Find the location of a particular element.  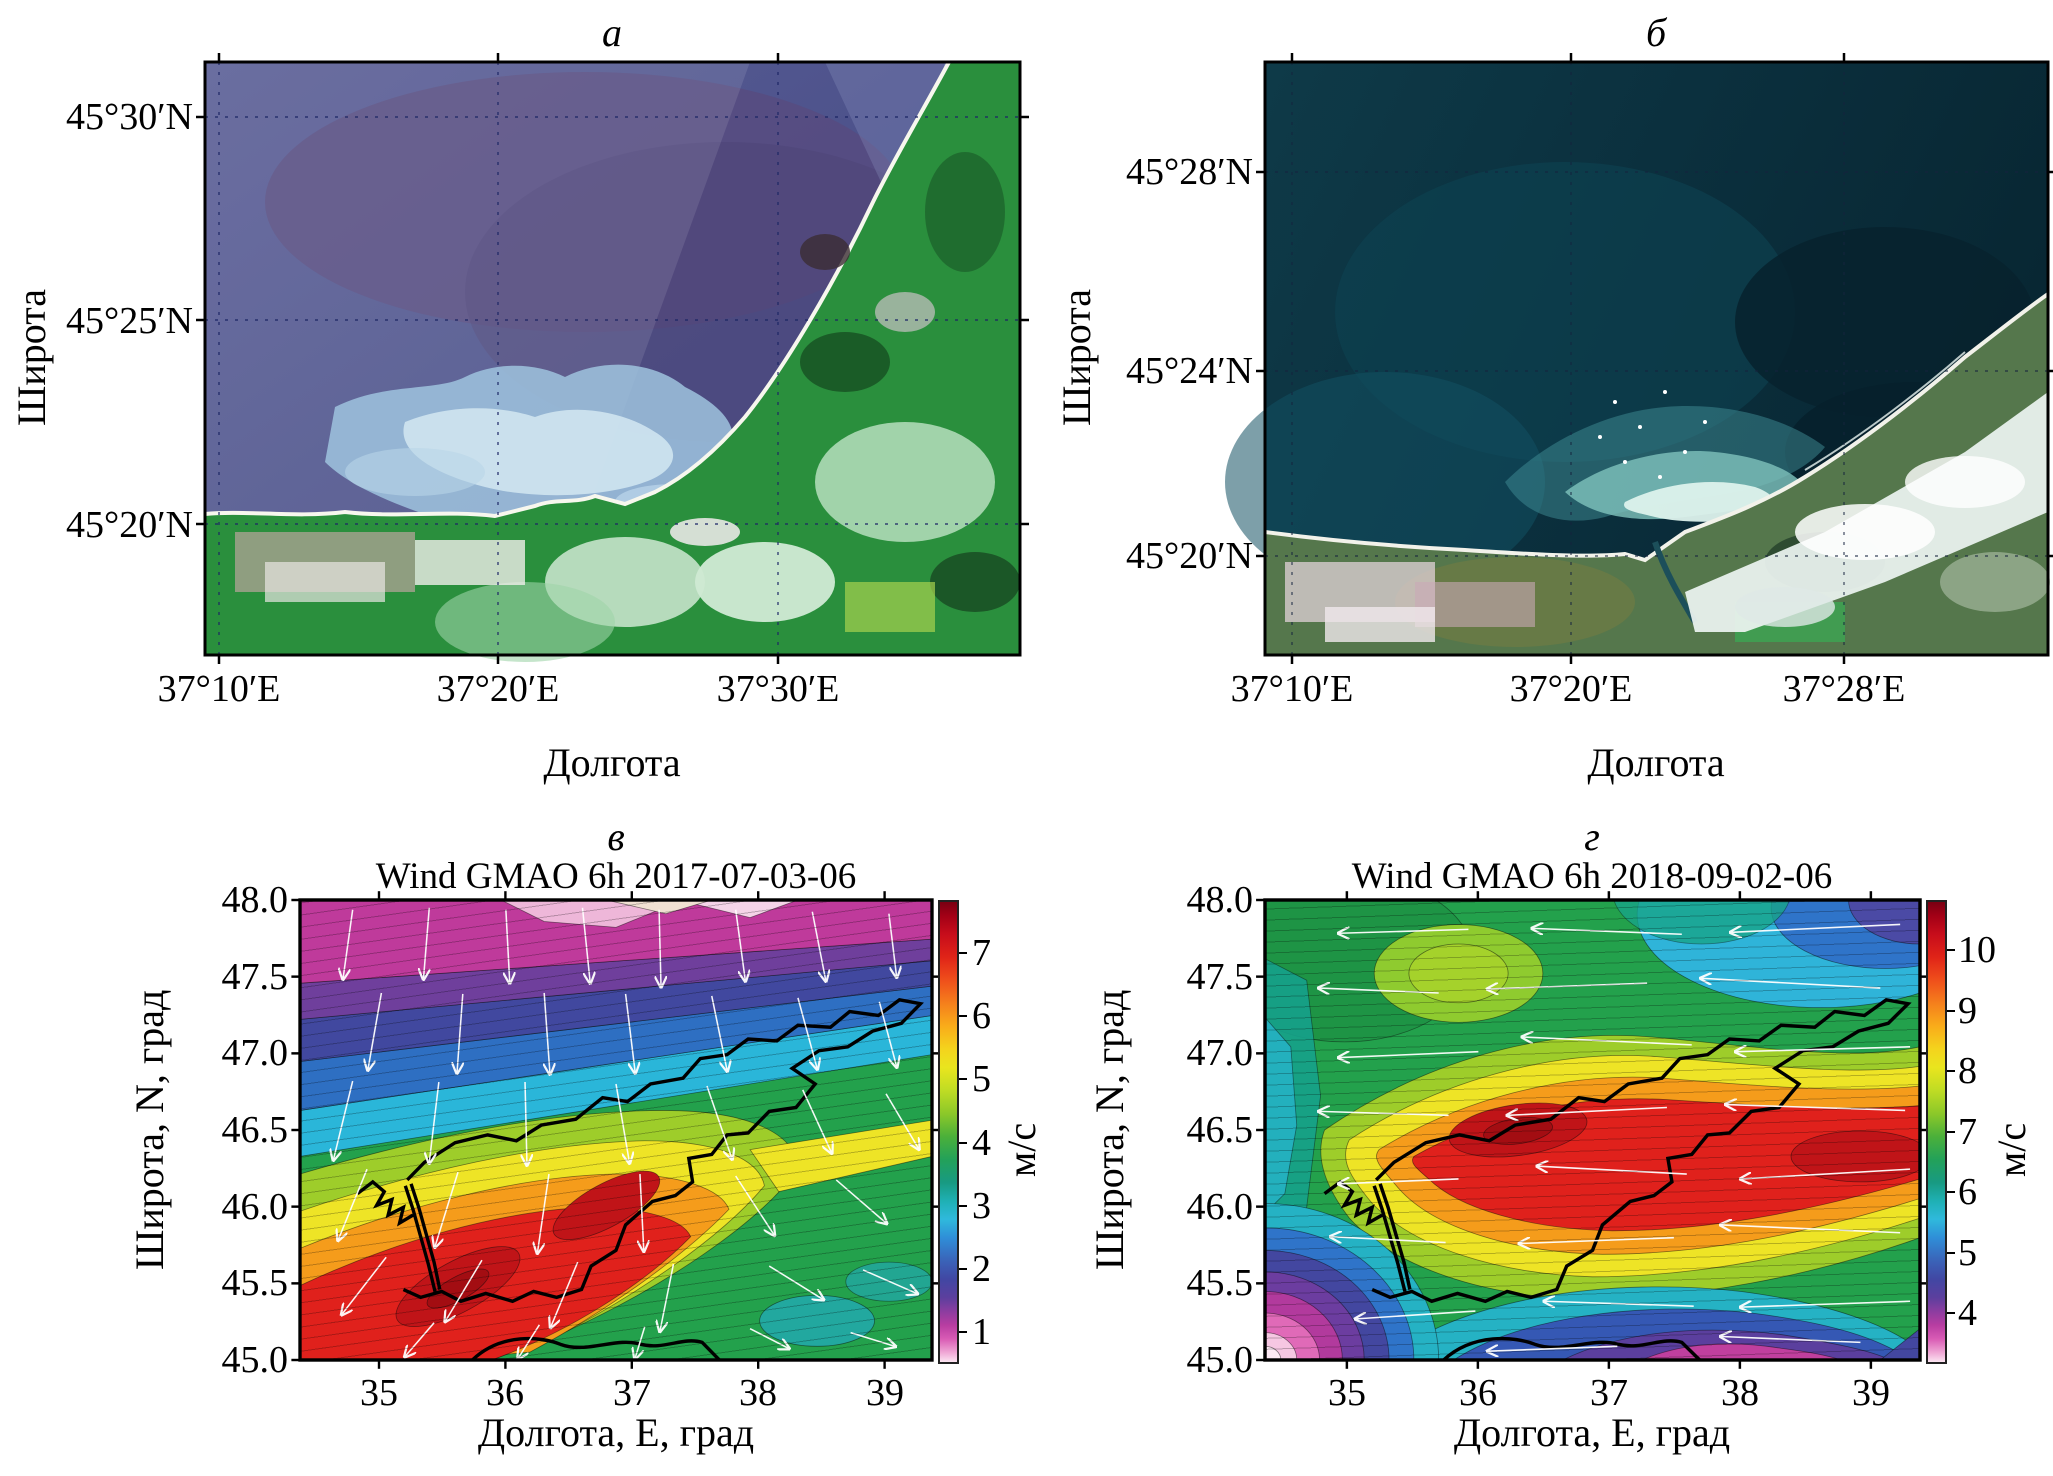

frame-v is located at coordinates (616, 1130).